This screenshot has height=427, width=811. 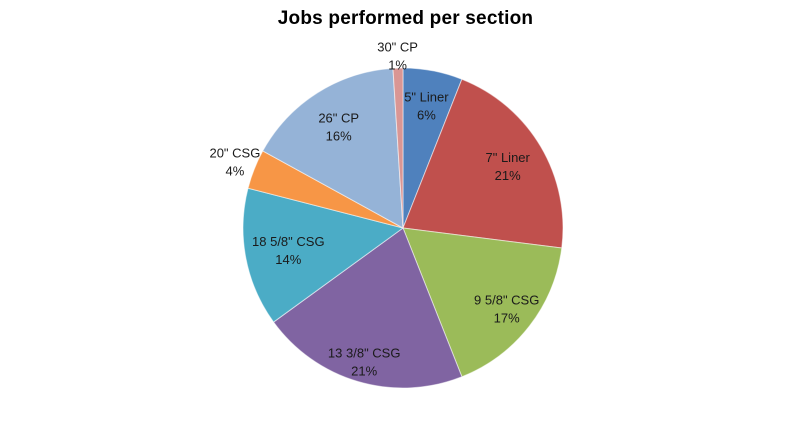 What do you see at coordinates (234, 161) in the screenshot?
I see `pie-data-label: 20" CSG 4%` at bounding box center [234, 161].